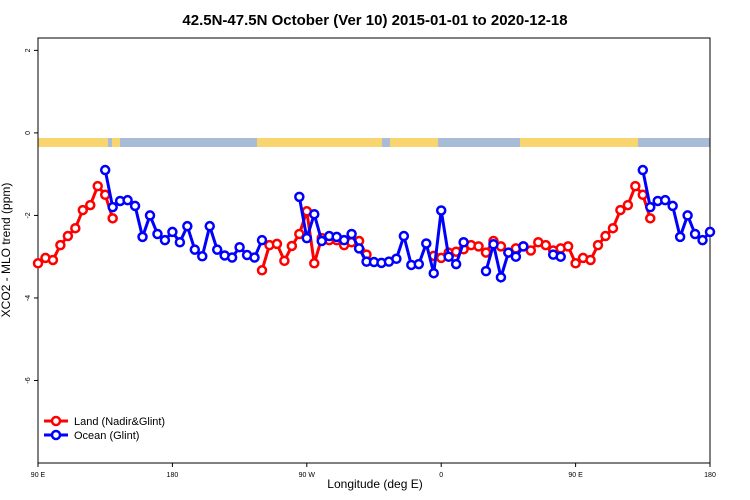 Image resolution: width=750 pixels, height=500 pixels. Describe the element at coordinates (441, 475) in the screenshot. I see `x-tick-label: 0` at that location.